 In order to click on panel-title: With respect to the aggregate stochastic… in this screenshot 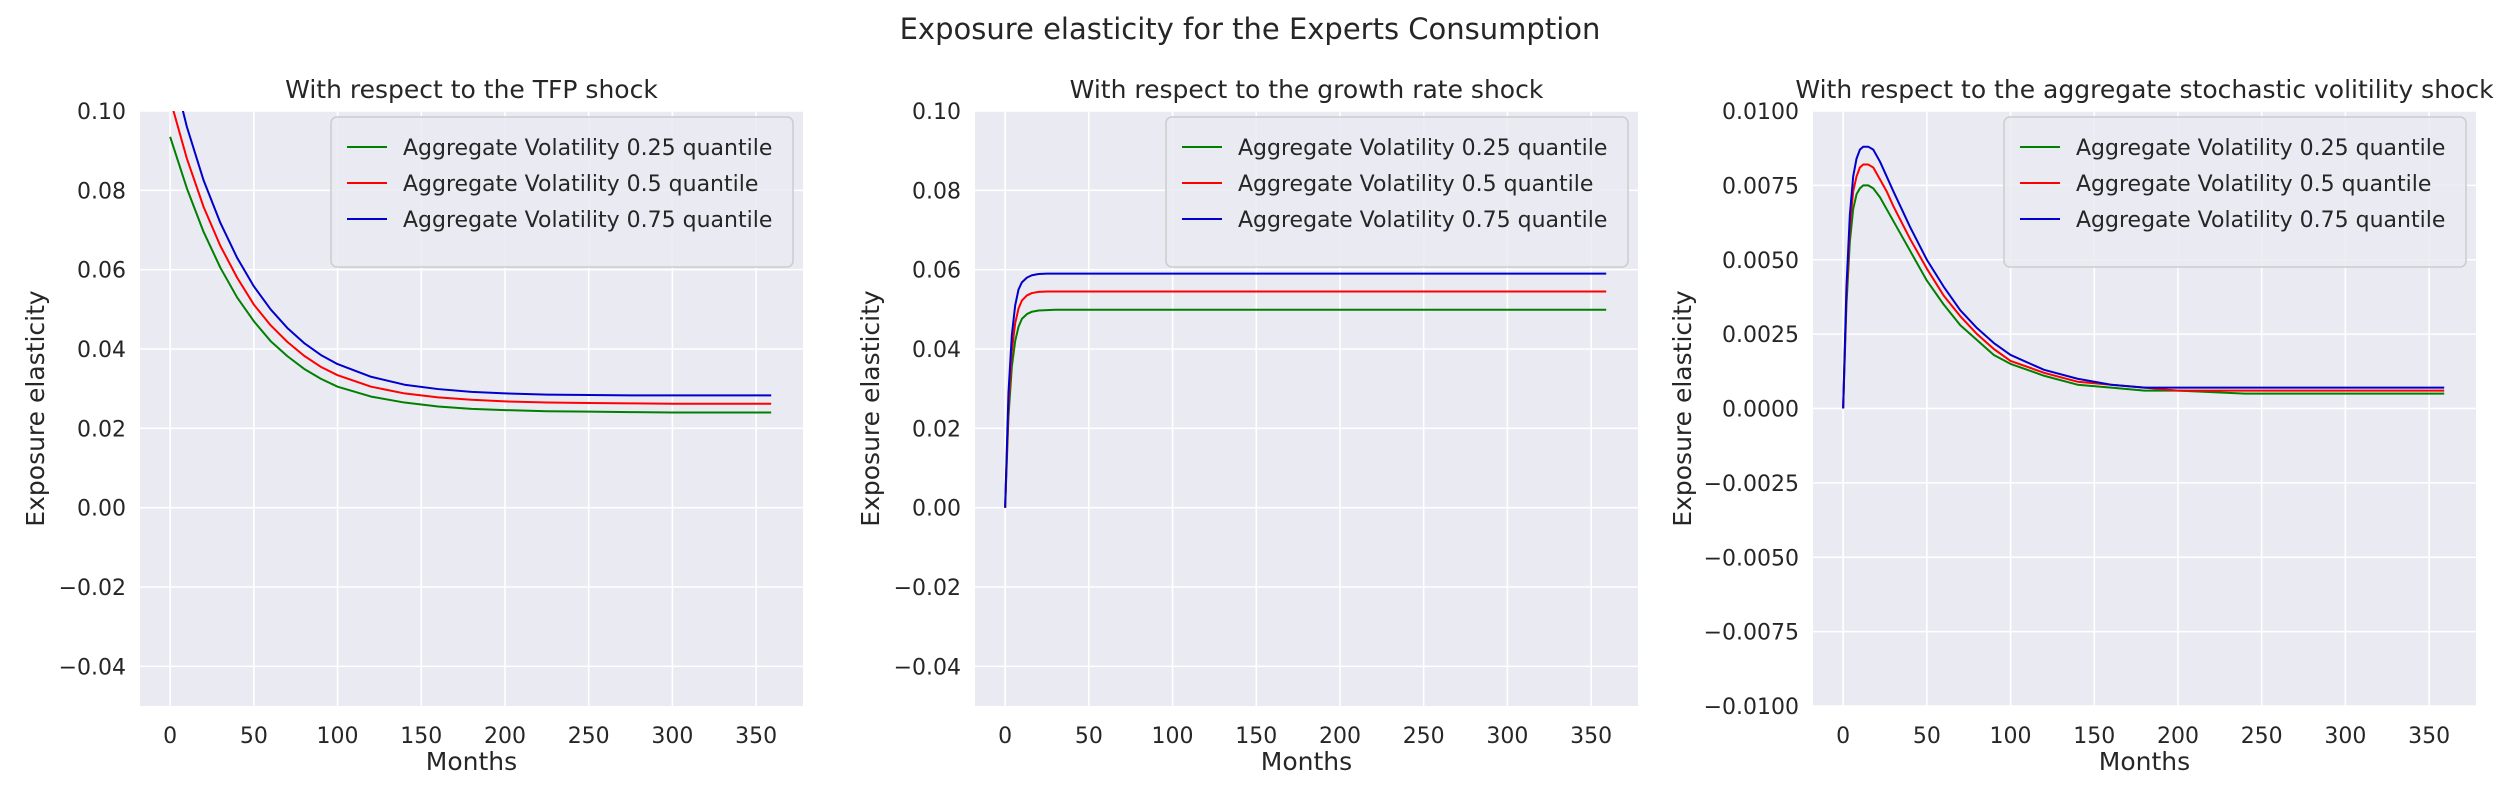, I will do `click(2144, 89)`.